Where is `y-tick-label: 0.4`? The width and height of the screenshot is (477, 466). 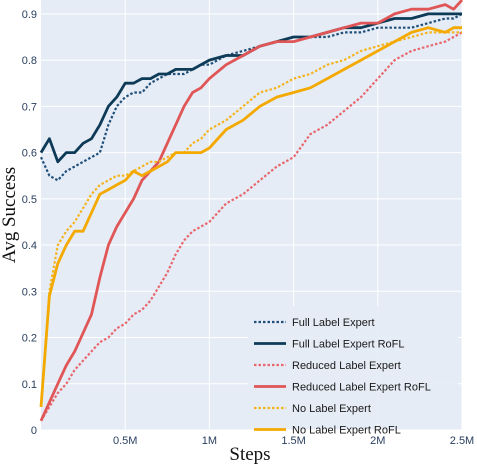
y-tick-label: 0.4 is located at coordinates (29, 246).